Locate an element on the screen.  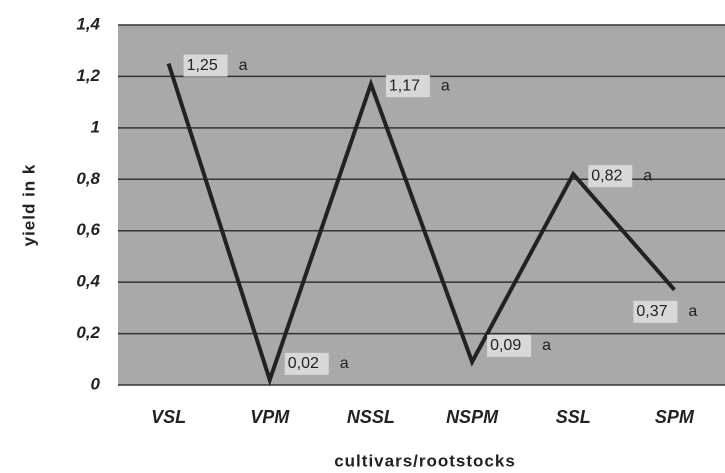
x-tick-label: NSPM is located at coordinates (472, 417).